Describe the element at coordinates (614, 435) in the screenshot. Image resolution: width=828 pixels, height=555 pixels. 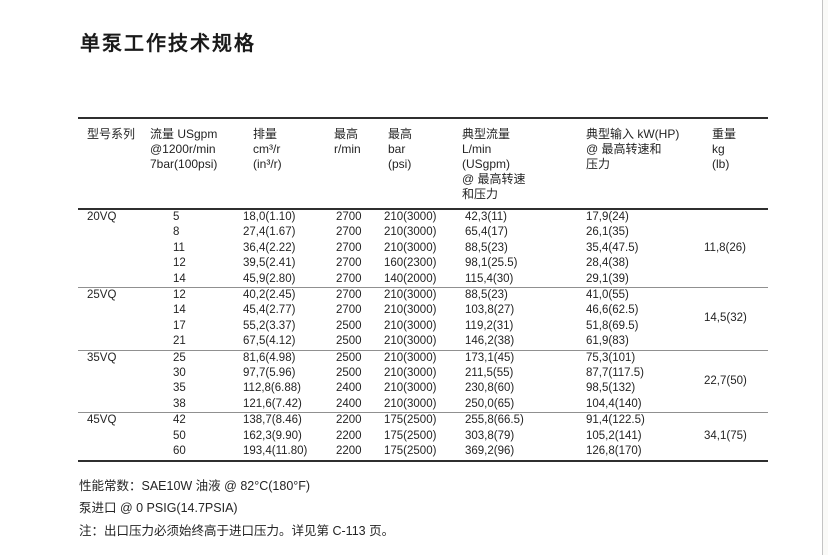
I see `typical-input-cell: 105,2(141)` at that location.